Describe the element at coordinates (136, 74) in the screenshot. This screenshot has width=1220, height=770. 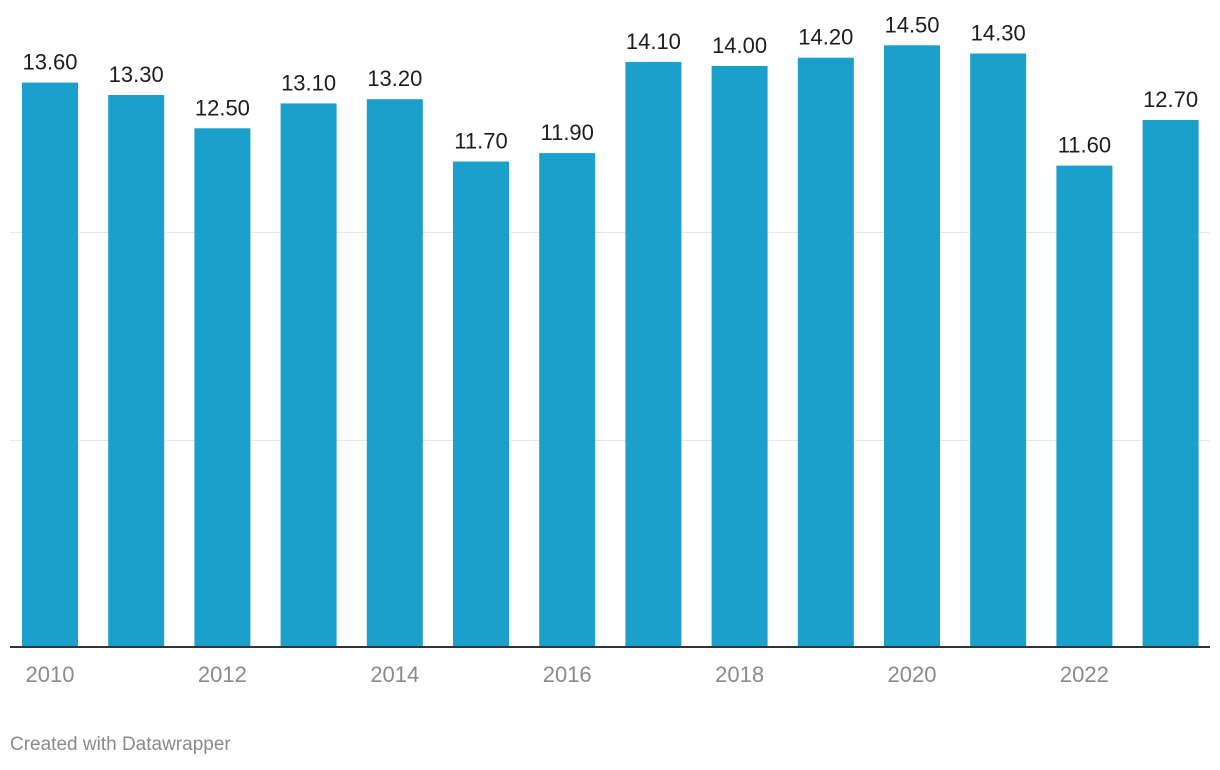
I see `value-label-2011: 13.30` at that location.